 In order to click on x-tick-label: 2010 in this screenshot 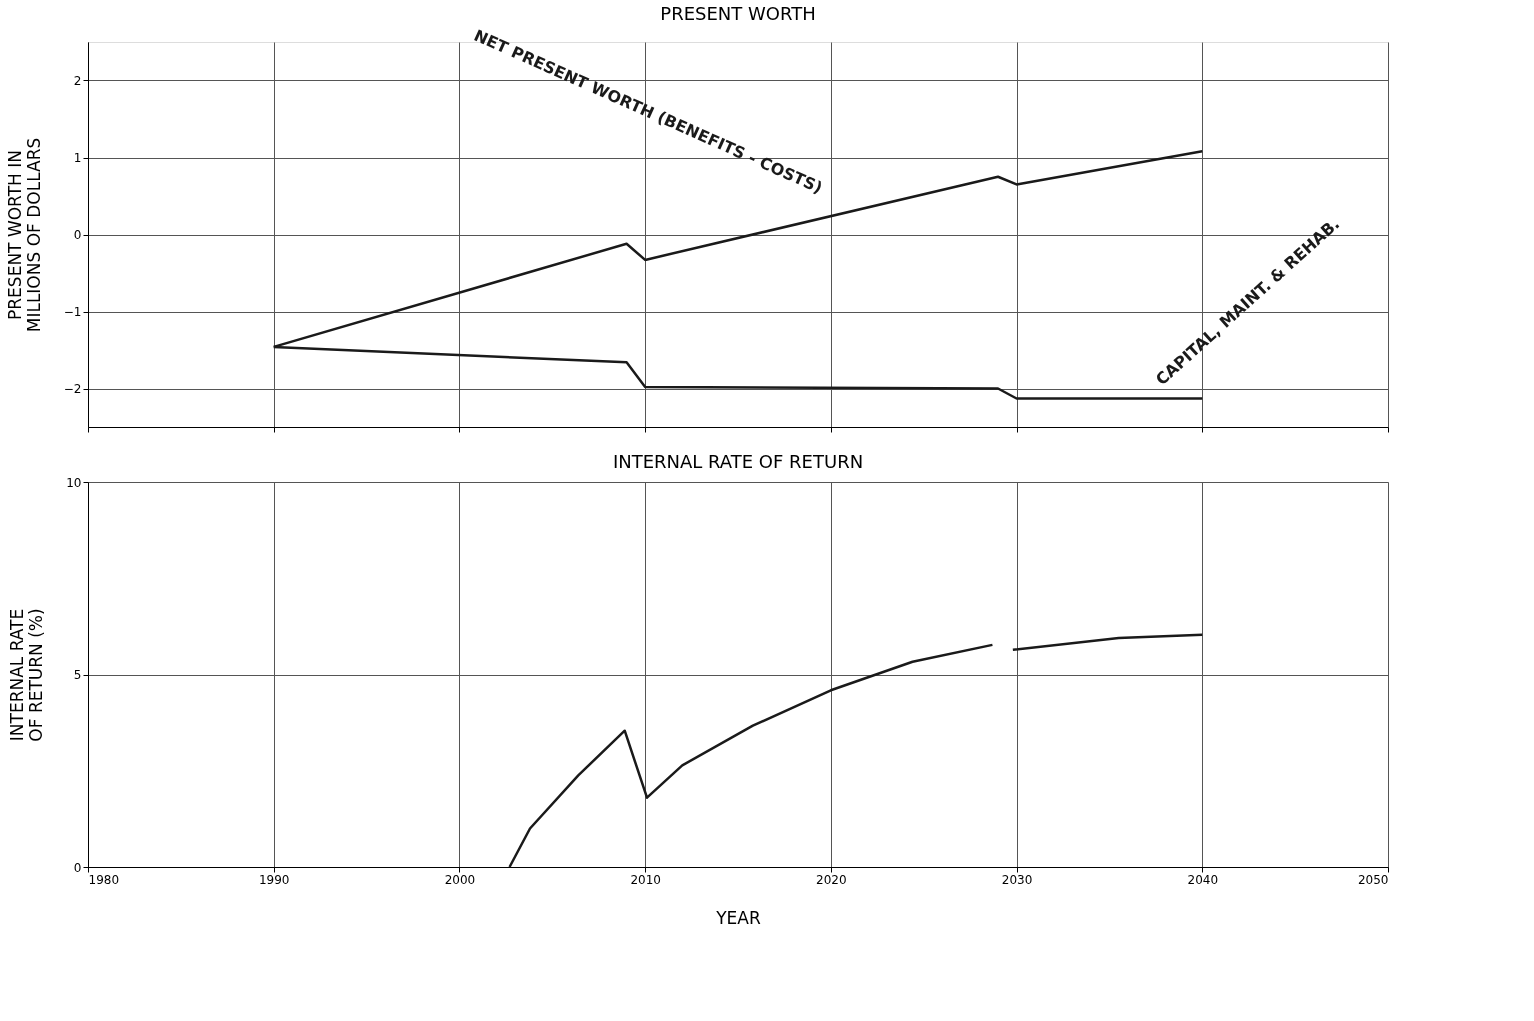, I will do `click(645, 879)`.